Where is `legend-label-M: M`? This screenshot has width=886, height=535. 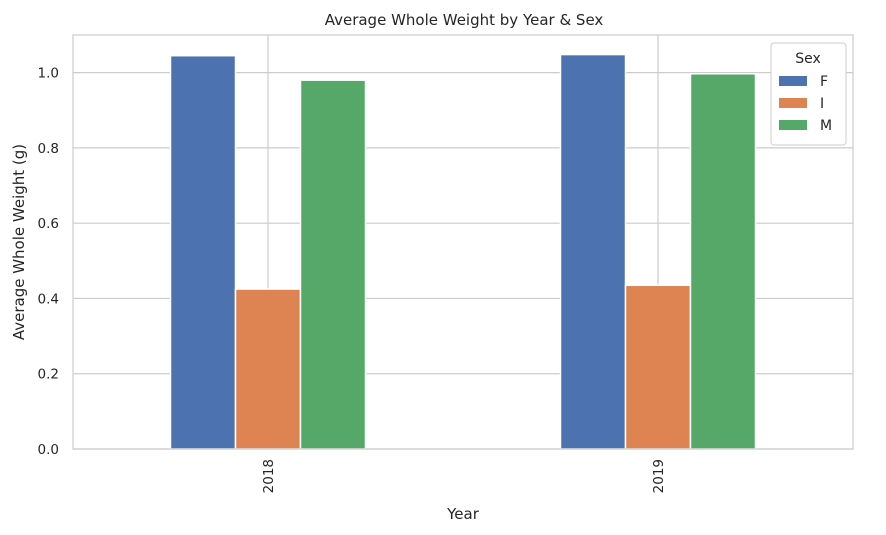
legend-label-M: M is located at coordinates (826, 126).